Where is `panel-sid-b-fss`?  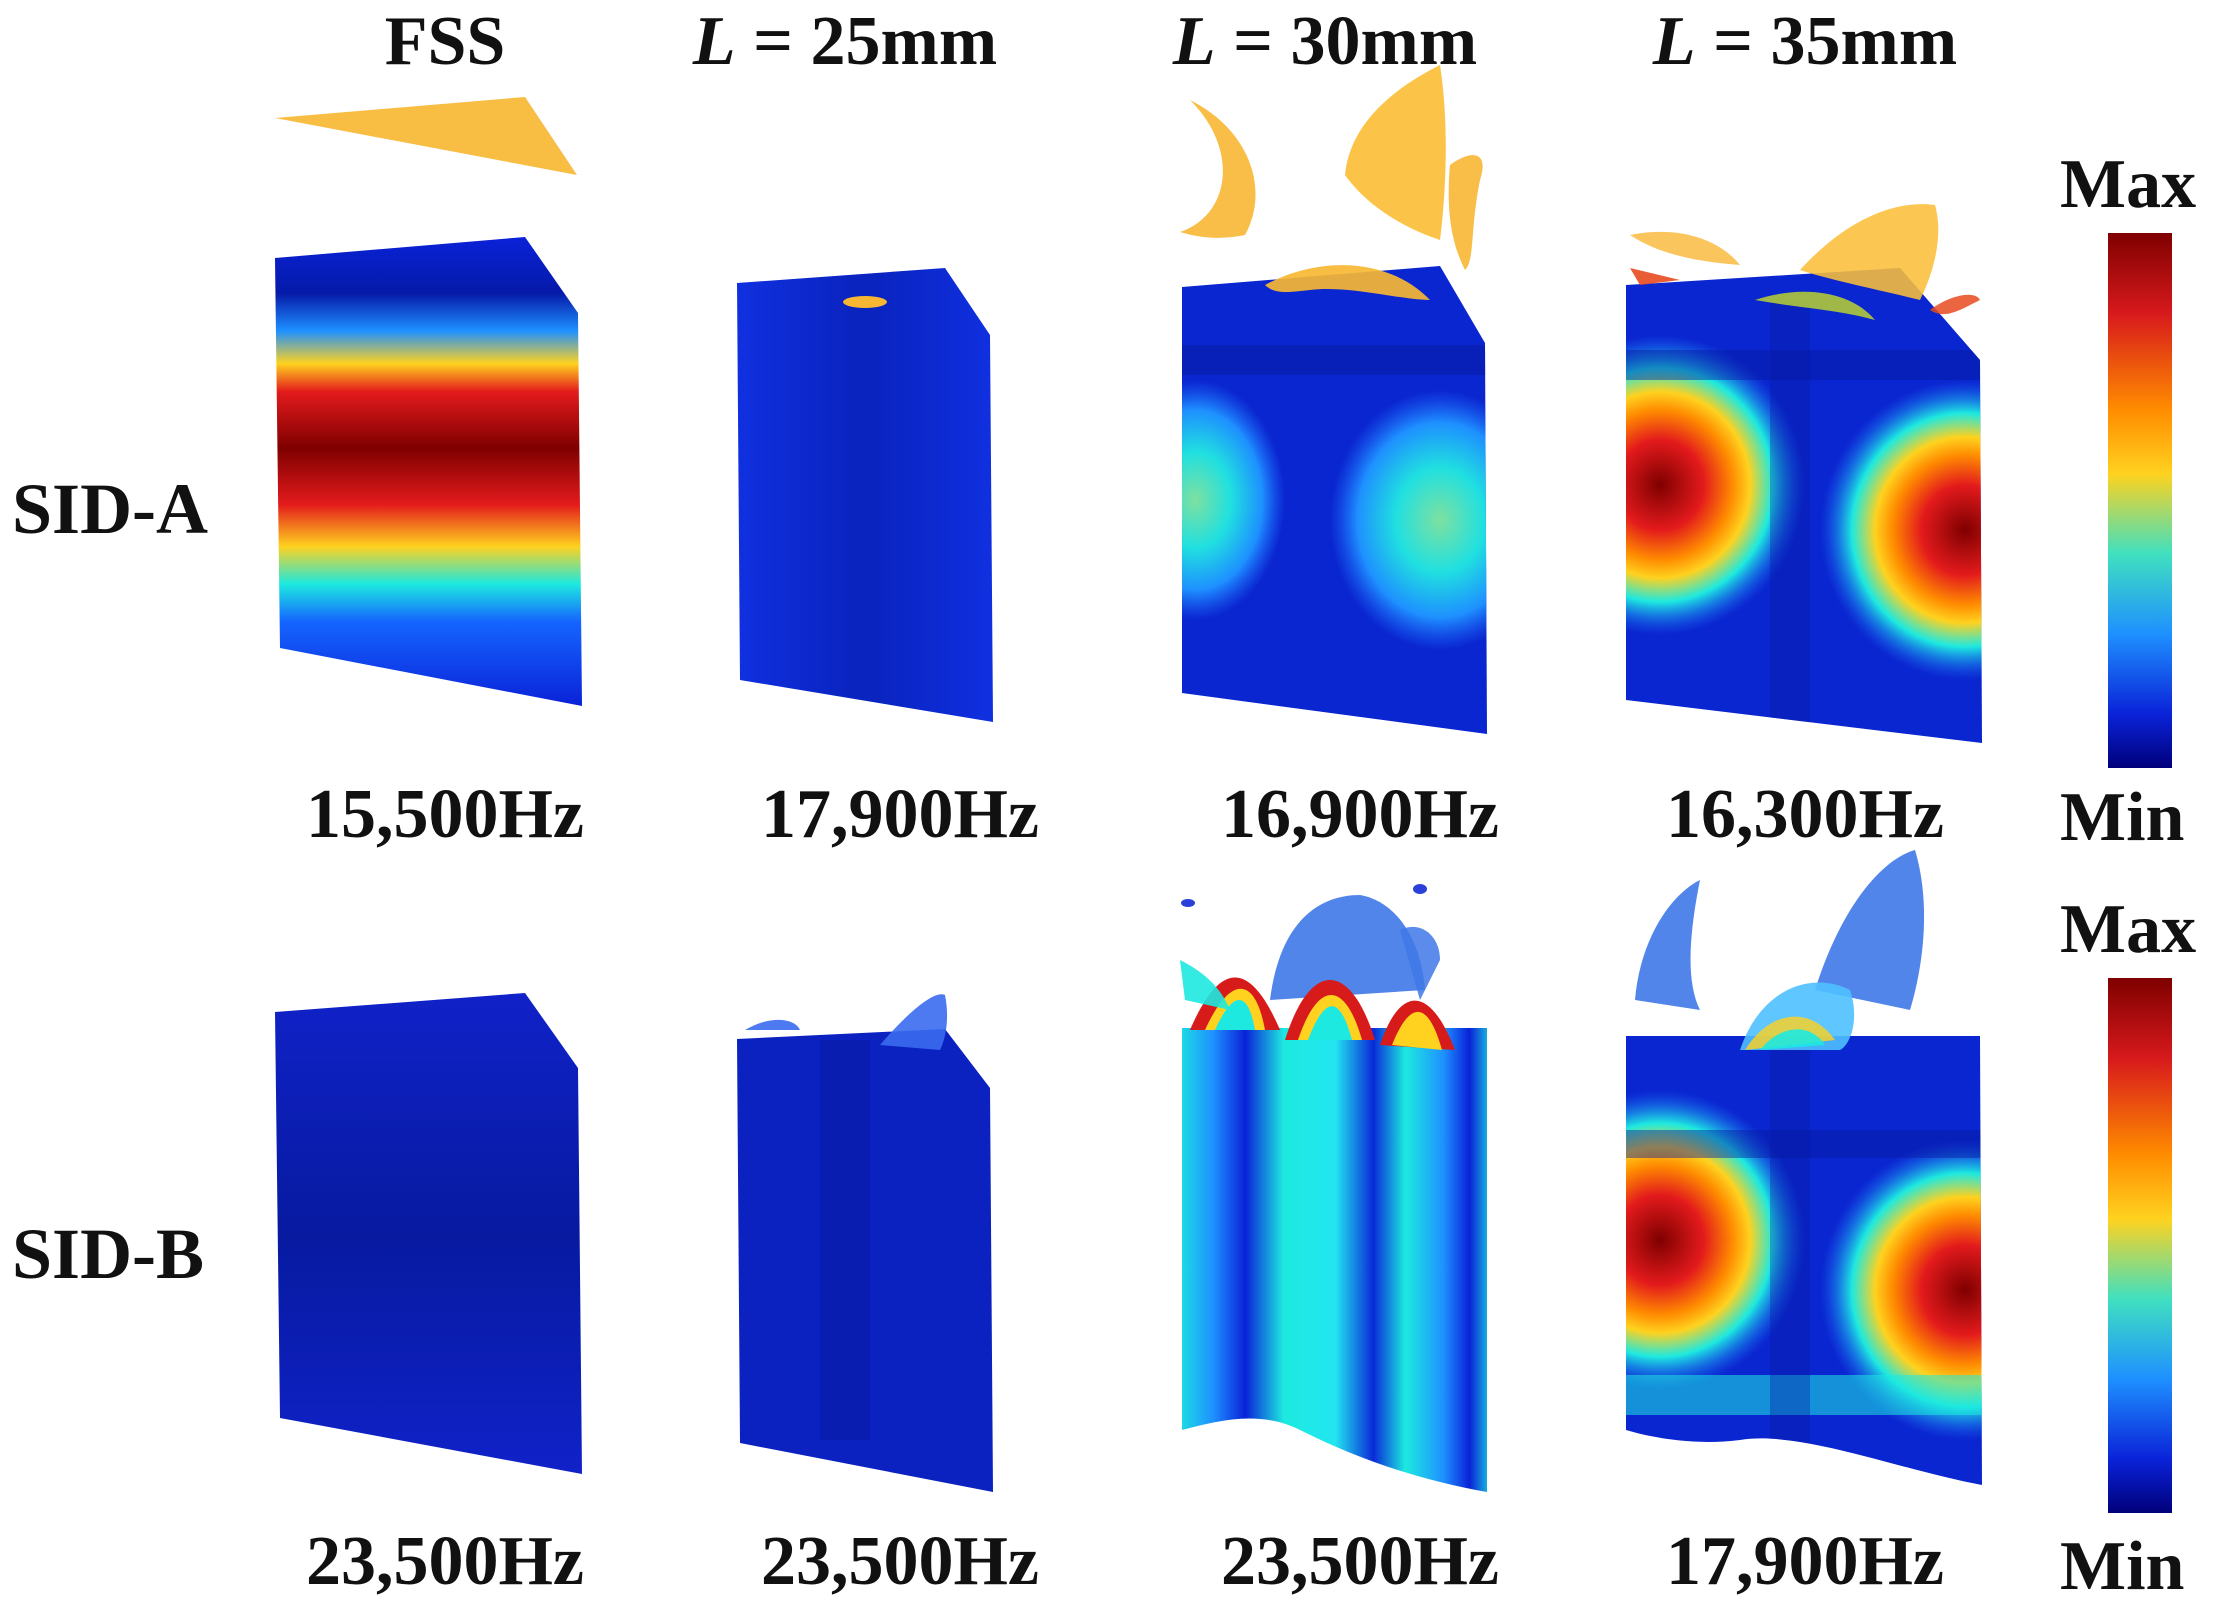 panel-sid-b-fss is located at coordinates (428, 1233).